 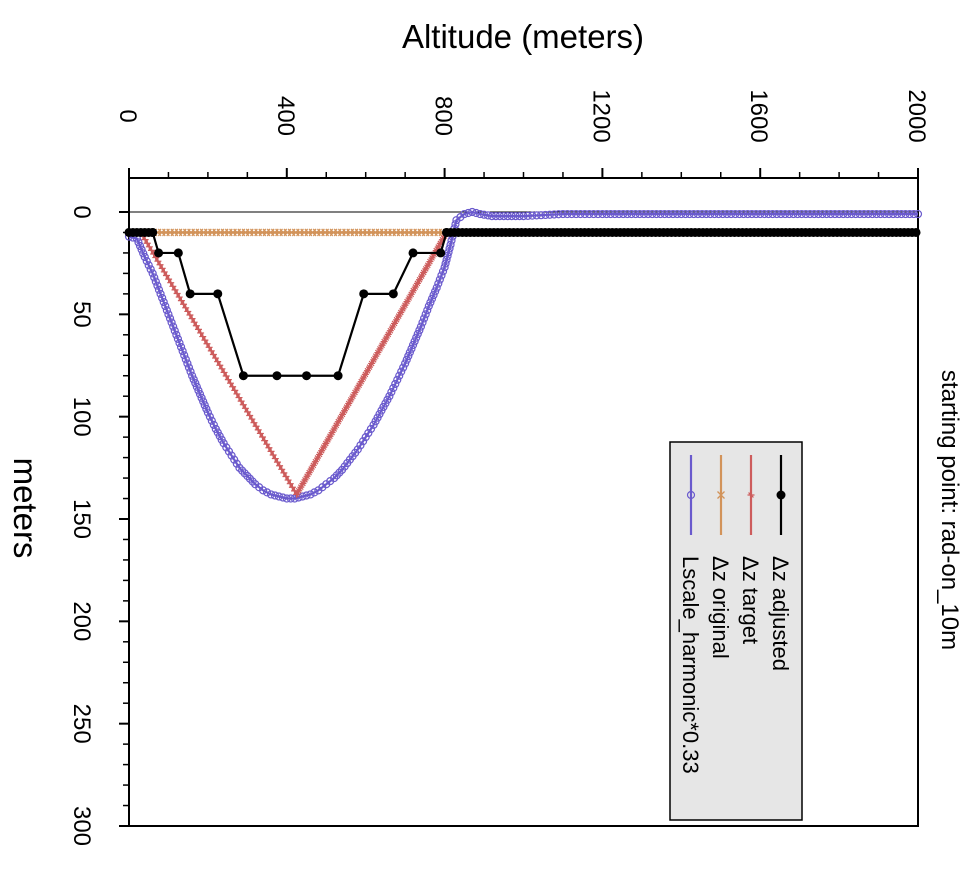 I want to click on series-line, so click(x=523, y=304).